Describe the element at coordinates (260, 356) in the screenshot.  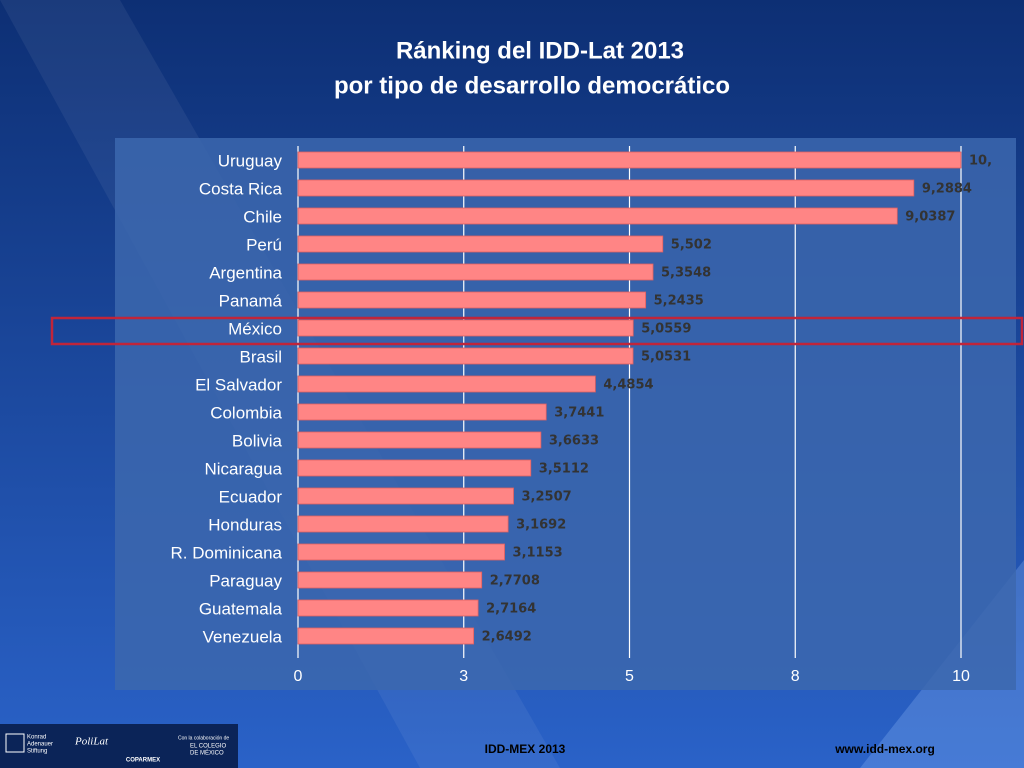
I see `y-tick-label: Brasil` at that location.